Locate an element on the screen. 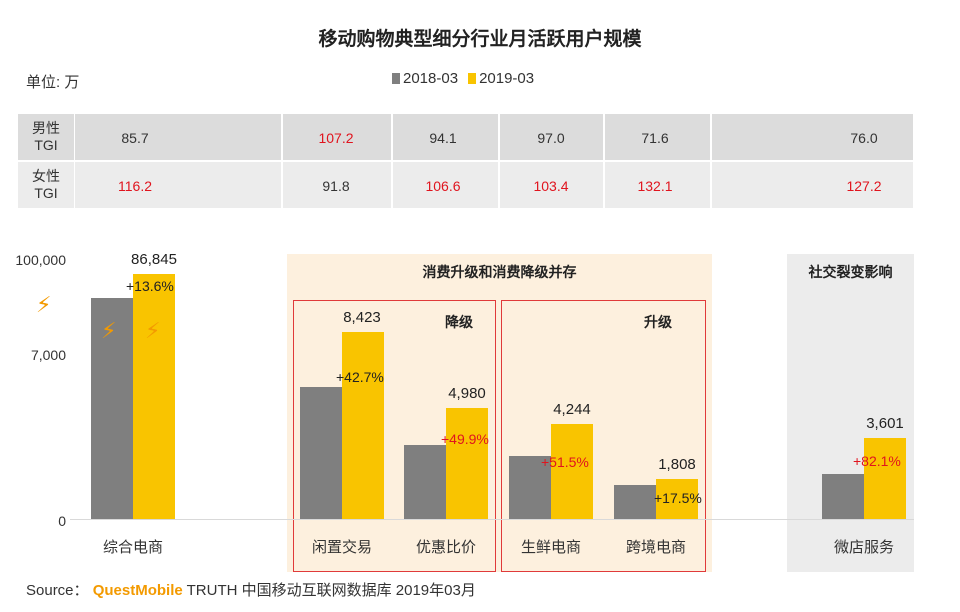  growth-label-5: +82.1% is located at coordinates (877, 461).